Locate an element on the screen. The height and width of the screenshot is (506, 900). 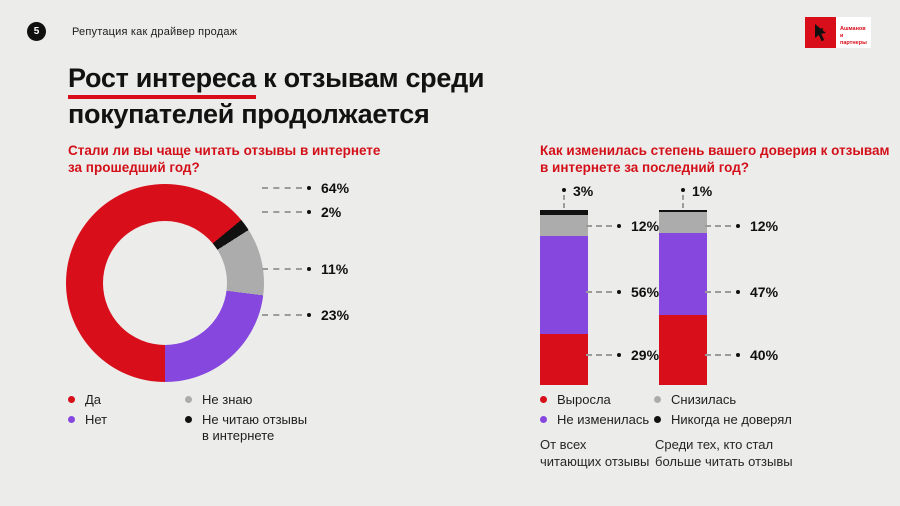
legend-item: Не читаю отзывы в интернете is located at coordinates (246, 428).